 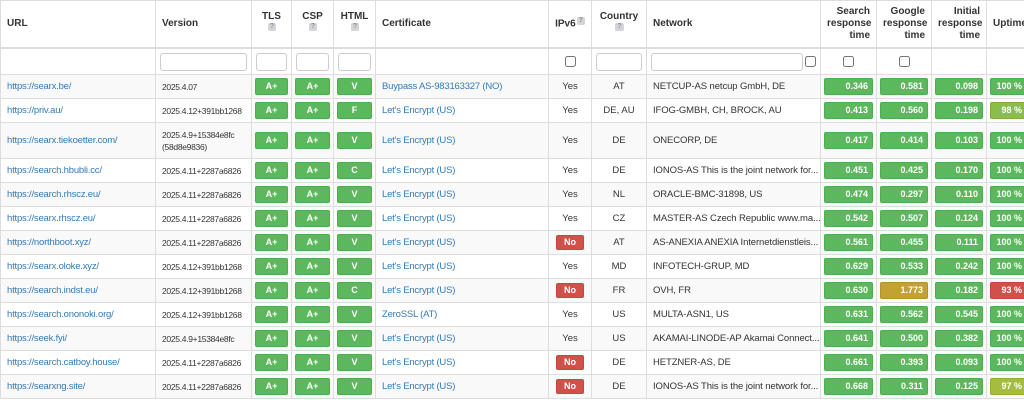 What do you see at coordinates (49, 242) in the screenshot?
I see `instance-url-link: https://northboot.xyz/` at bounding box center [49, 242].